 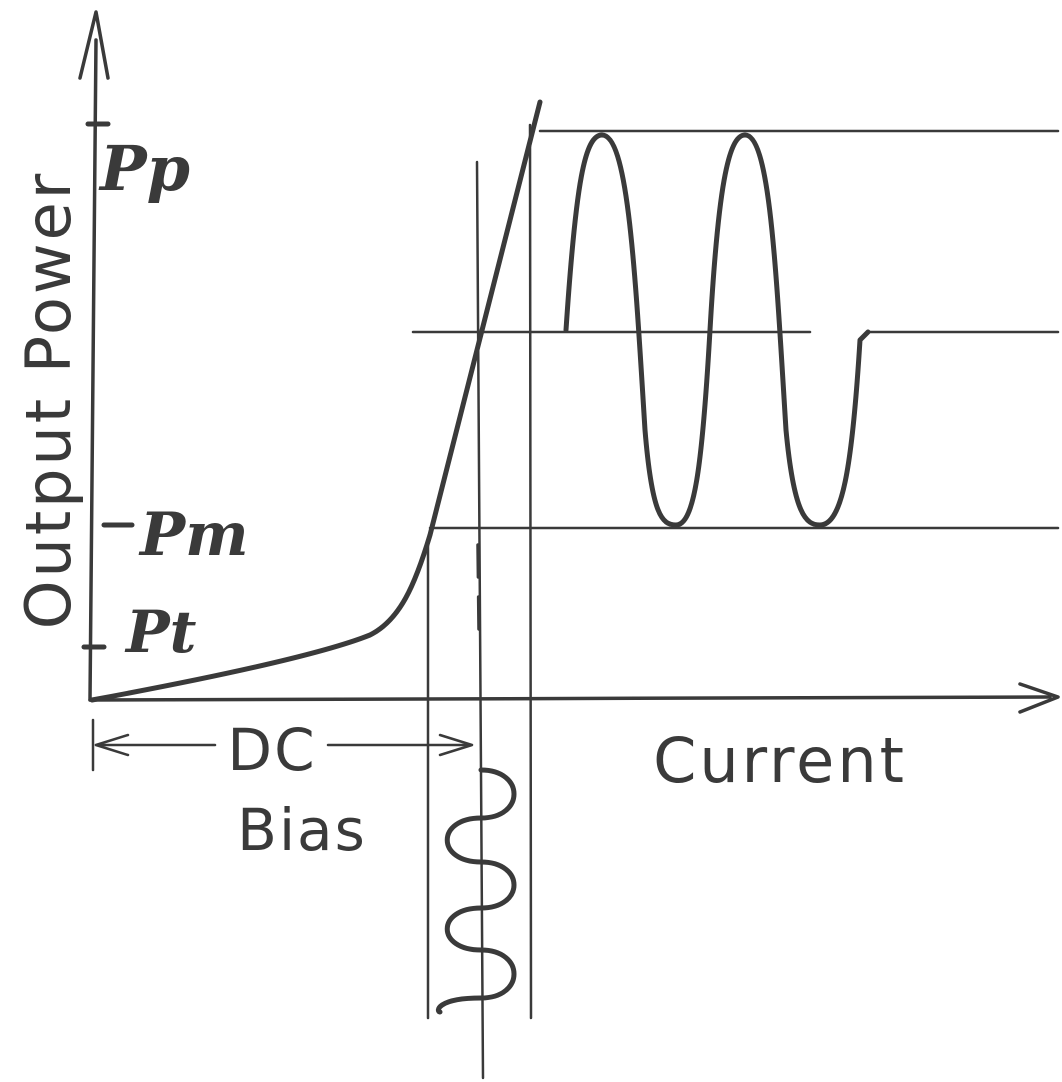 What do you see at coordinates (780, 760) in the screenshot?
I see `x-axis-label: Current` at bounding box center [780, 760].